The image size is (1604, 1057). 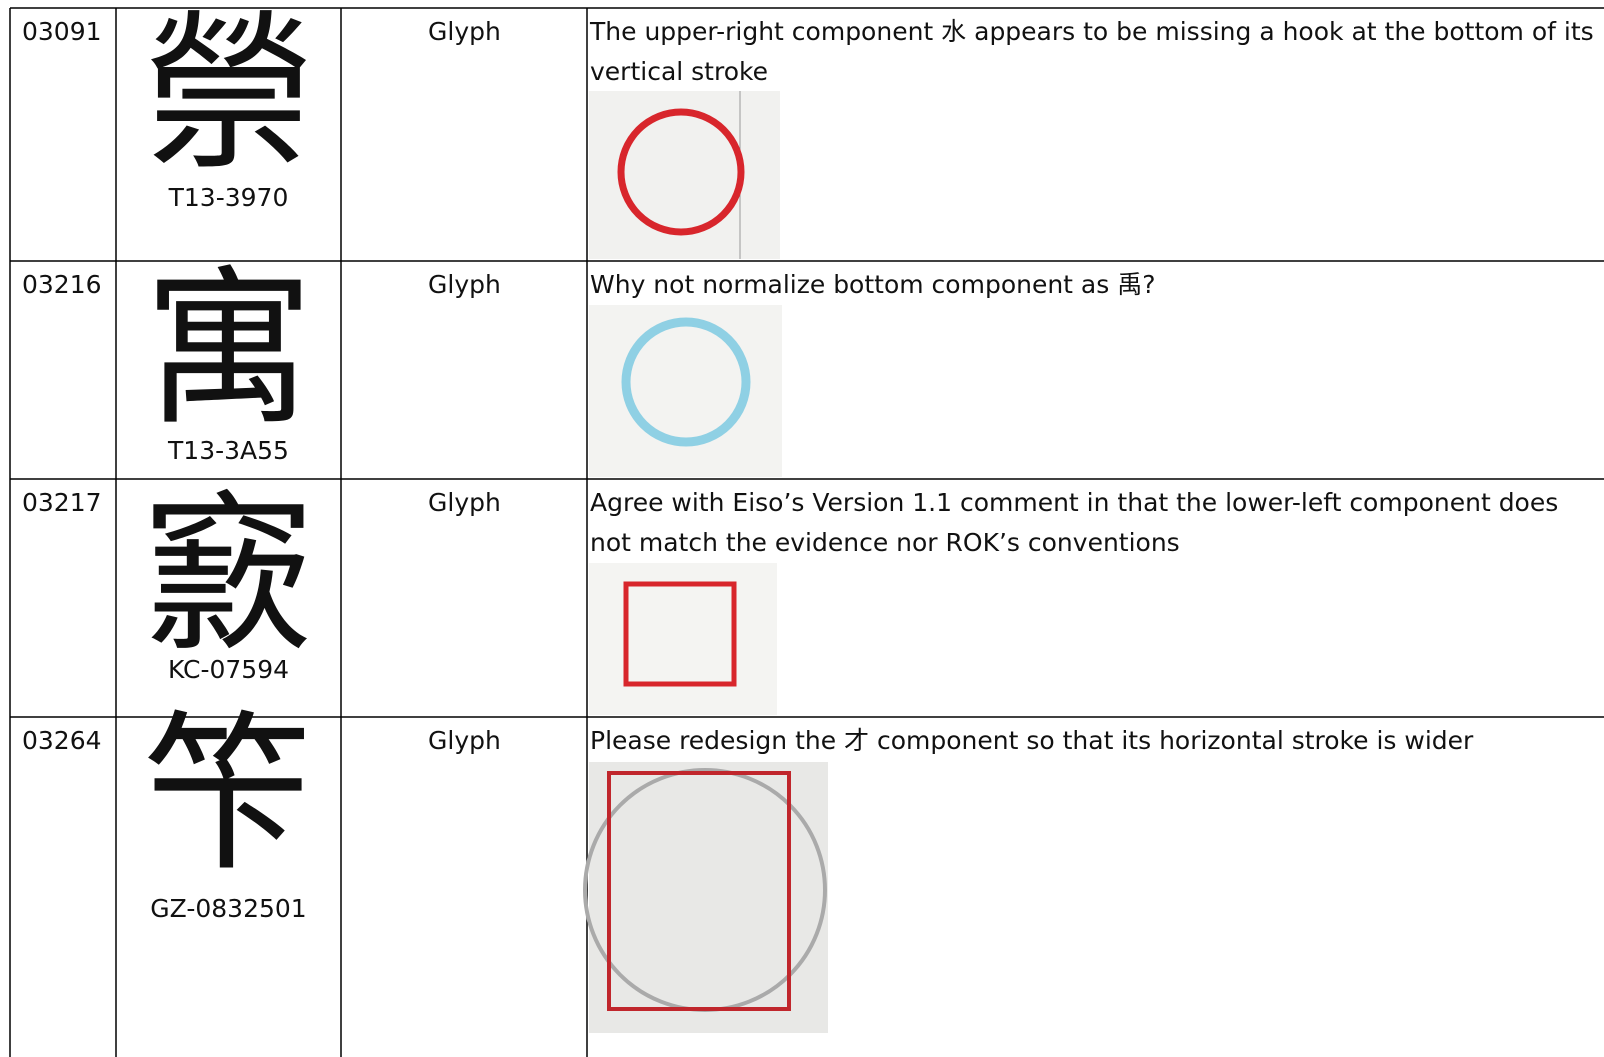 I want to click on glyph: 笇, so click(x=228, y=795).